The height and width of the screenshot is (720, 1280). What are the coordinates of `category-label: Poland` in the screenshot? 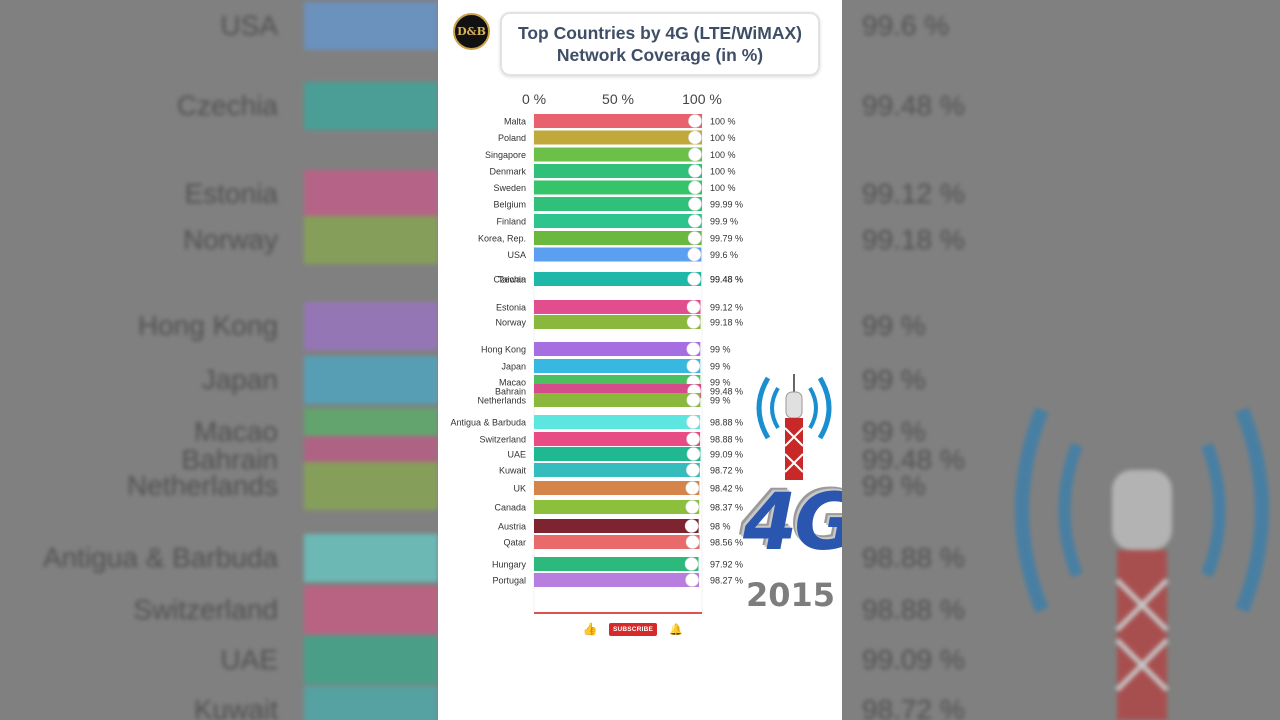 It's located at (512, 138).